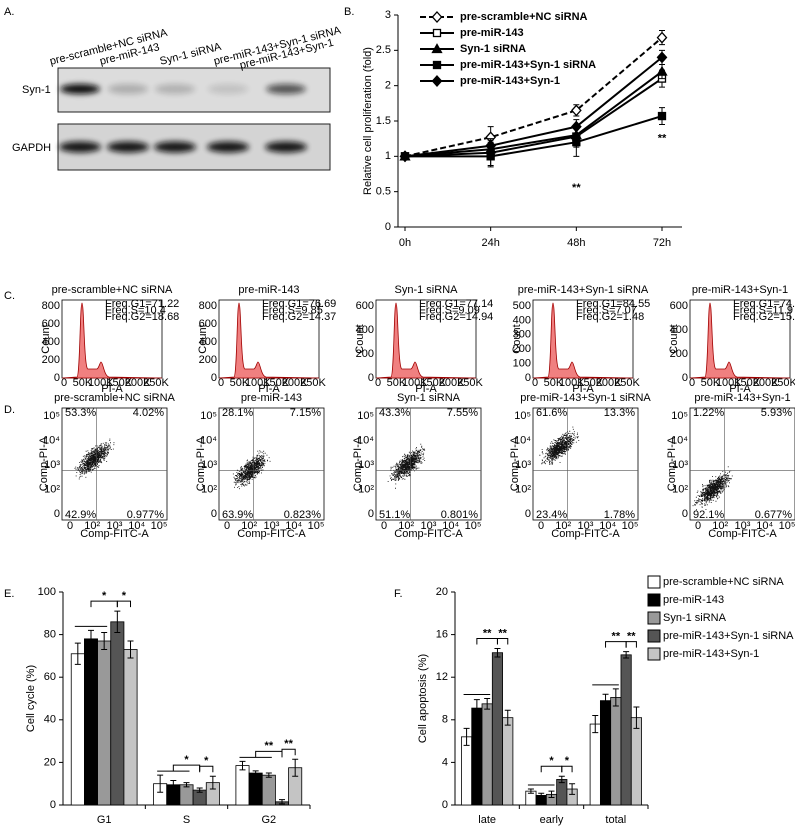 This screenshot has width=795, height=834. I want to click on x-tick-label: G2, so click(268, 820).